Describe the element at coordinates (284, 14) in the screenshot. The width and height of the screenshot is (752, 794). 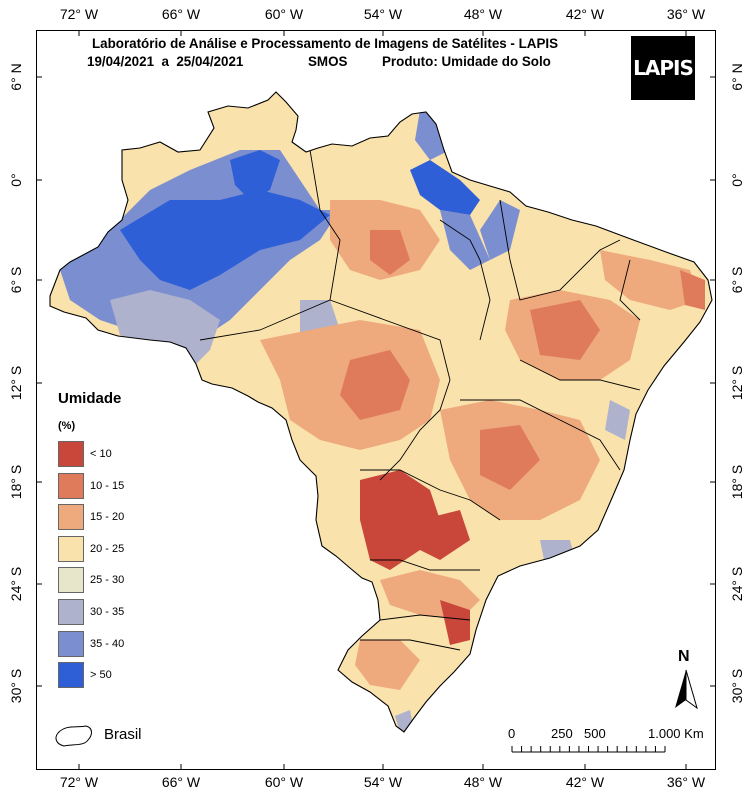
I see `longitude-label-top: 60° W` at that location.